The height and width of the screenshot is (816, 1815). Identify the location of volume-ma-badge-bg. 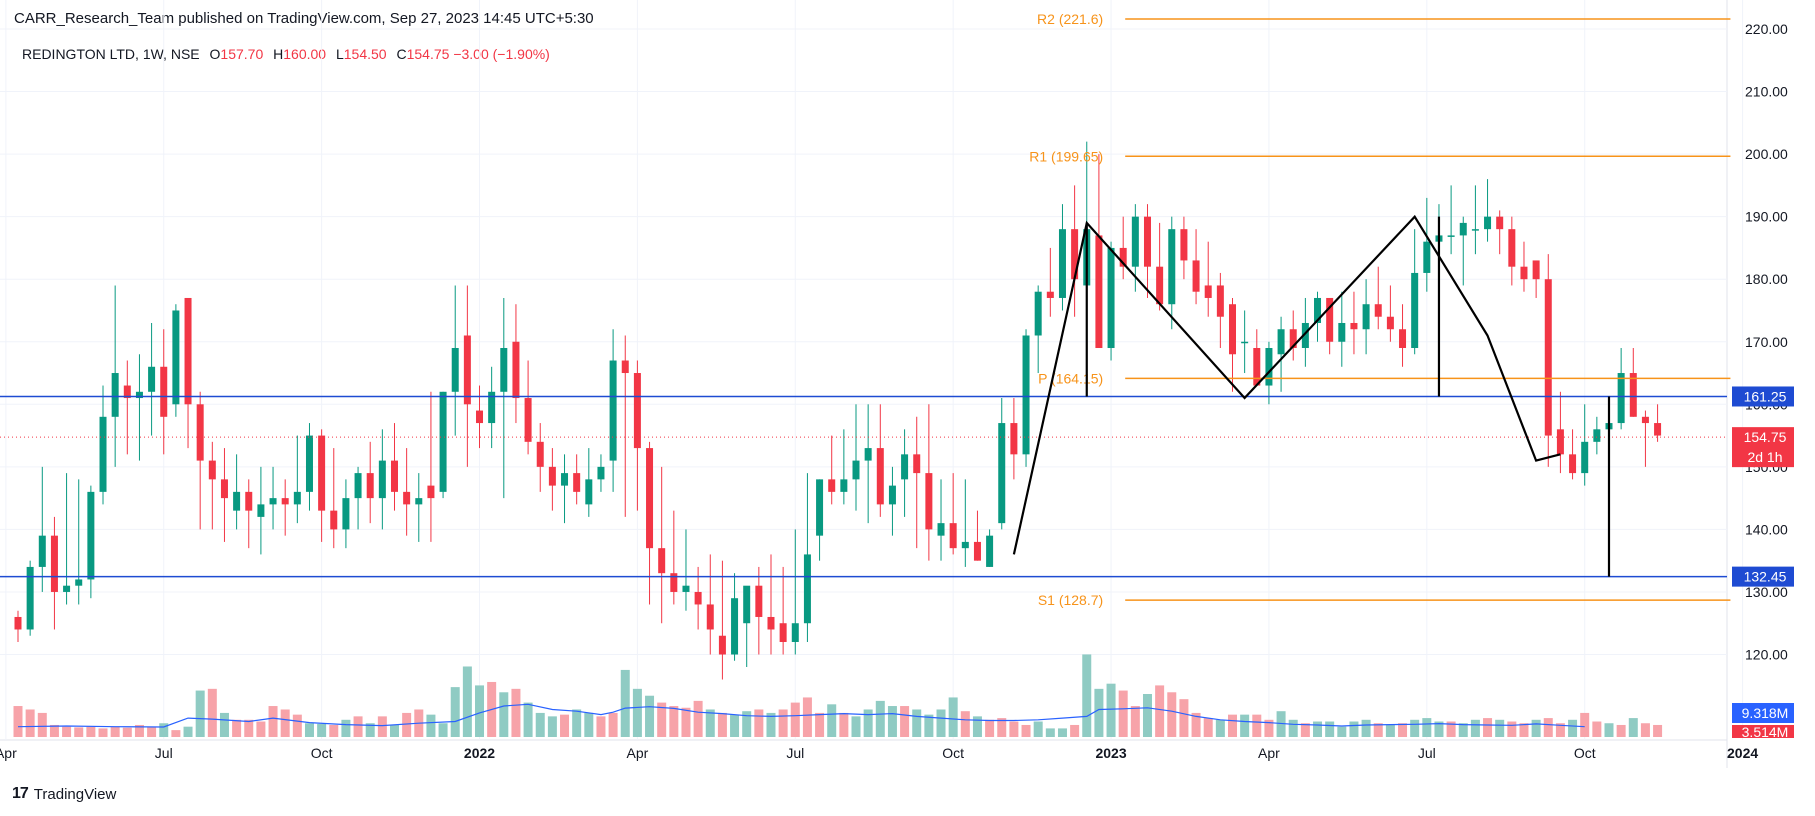
(1763, 713).